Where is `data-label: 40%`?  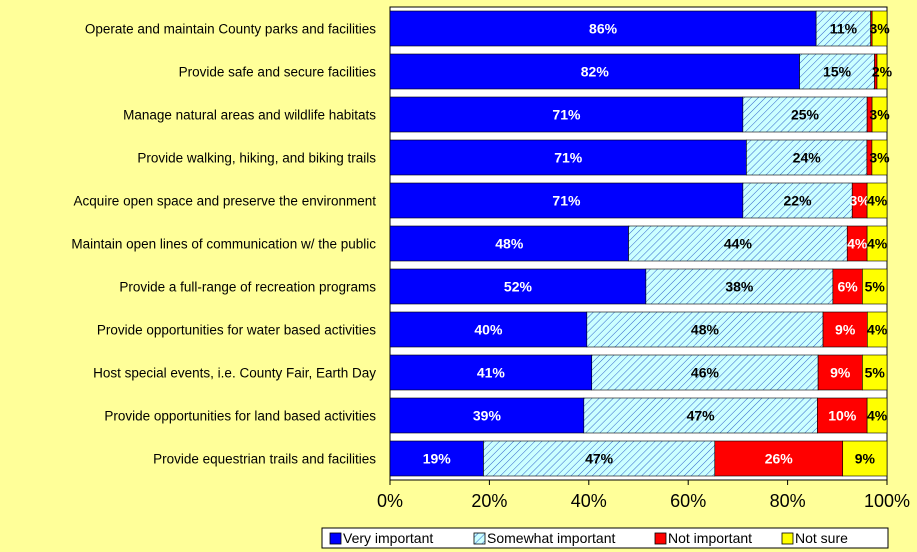
data-label: 40% is located at coordinates (488, 330).